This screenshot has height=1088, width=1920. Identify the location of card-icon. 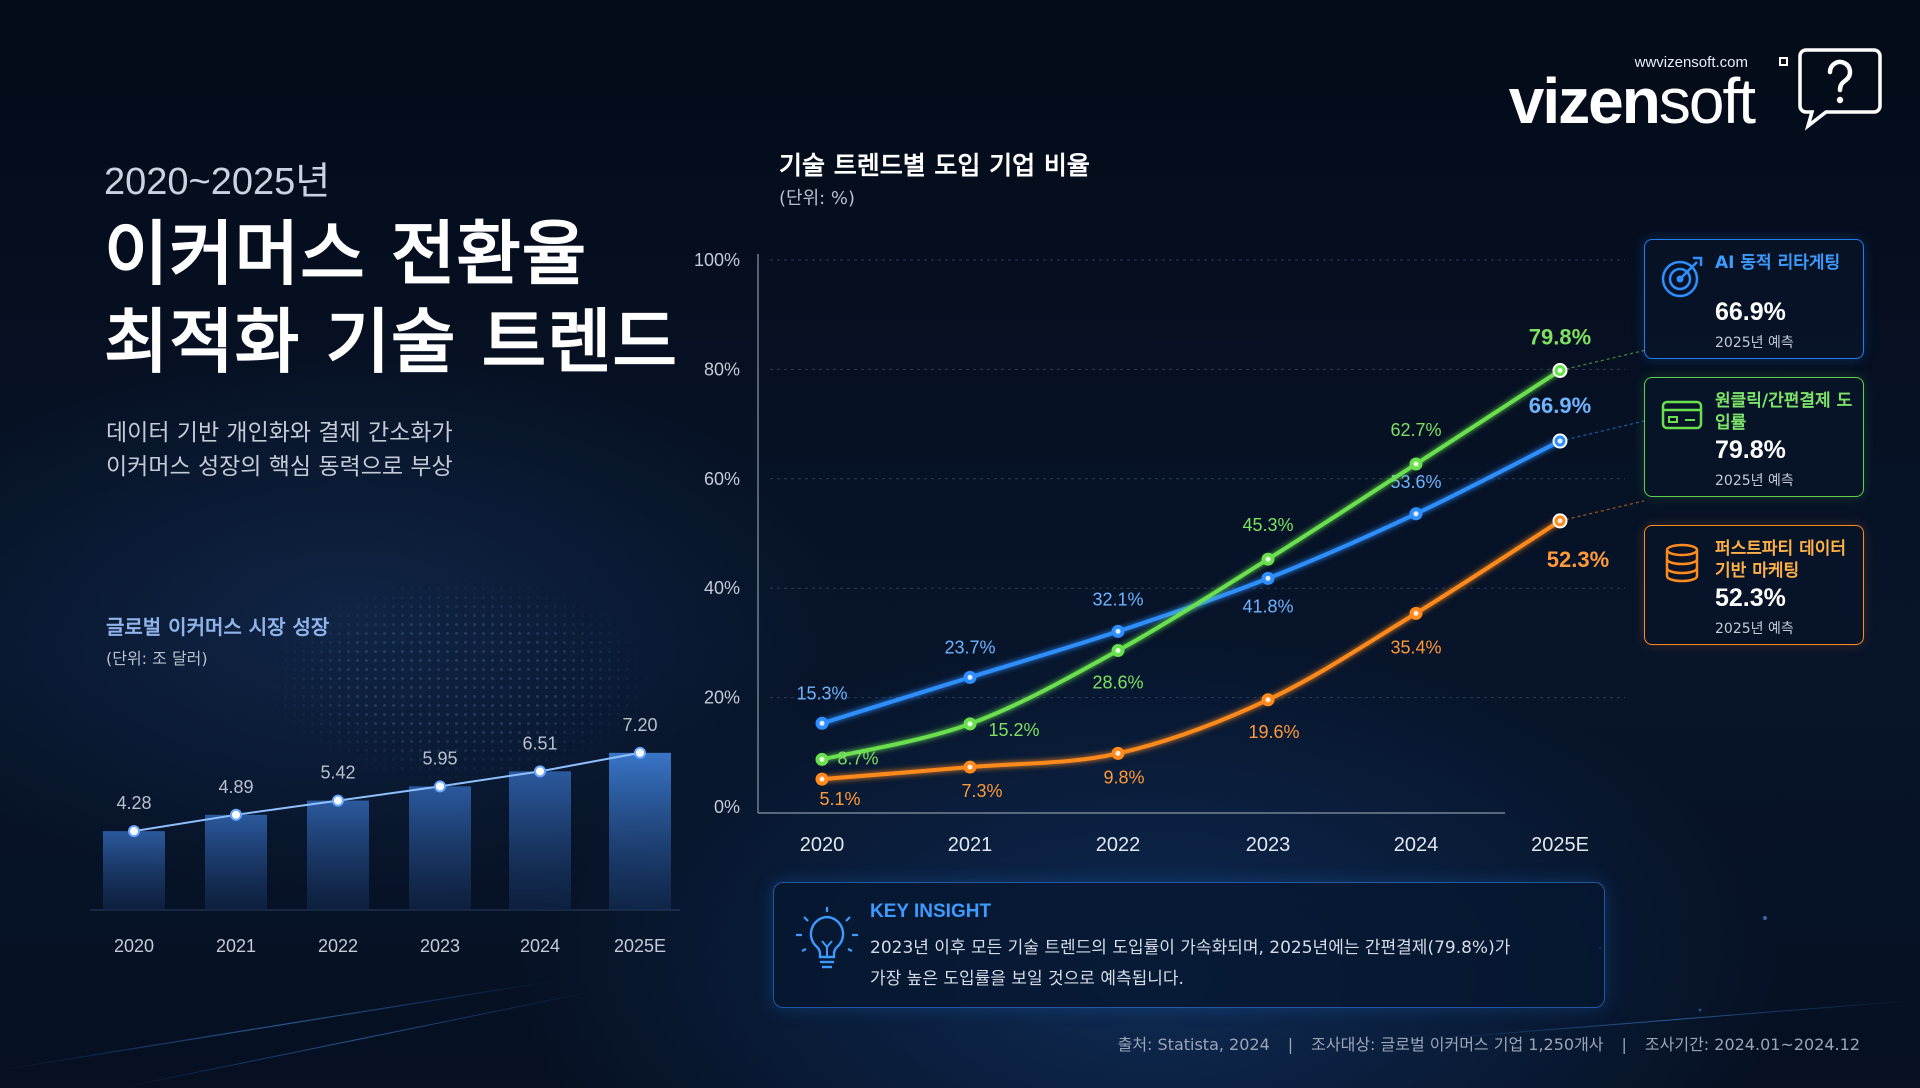
(1682, 415).